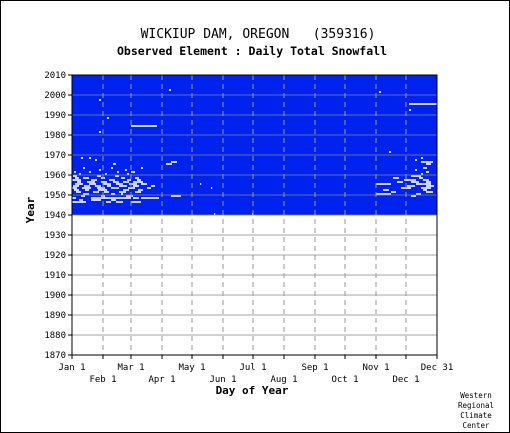 Image resolution: width=510 pixels, height=433 pixels. What do you see at coordinates (55, 176) in the screenshot?
I see `y-tick-label: 1960` at bounding box center [55, 176].